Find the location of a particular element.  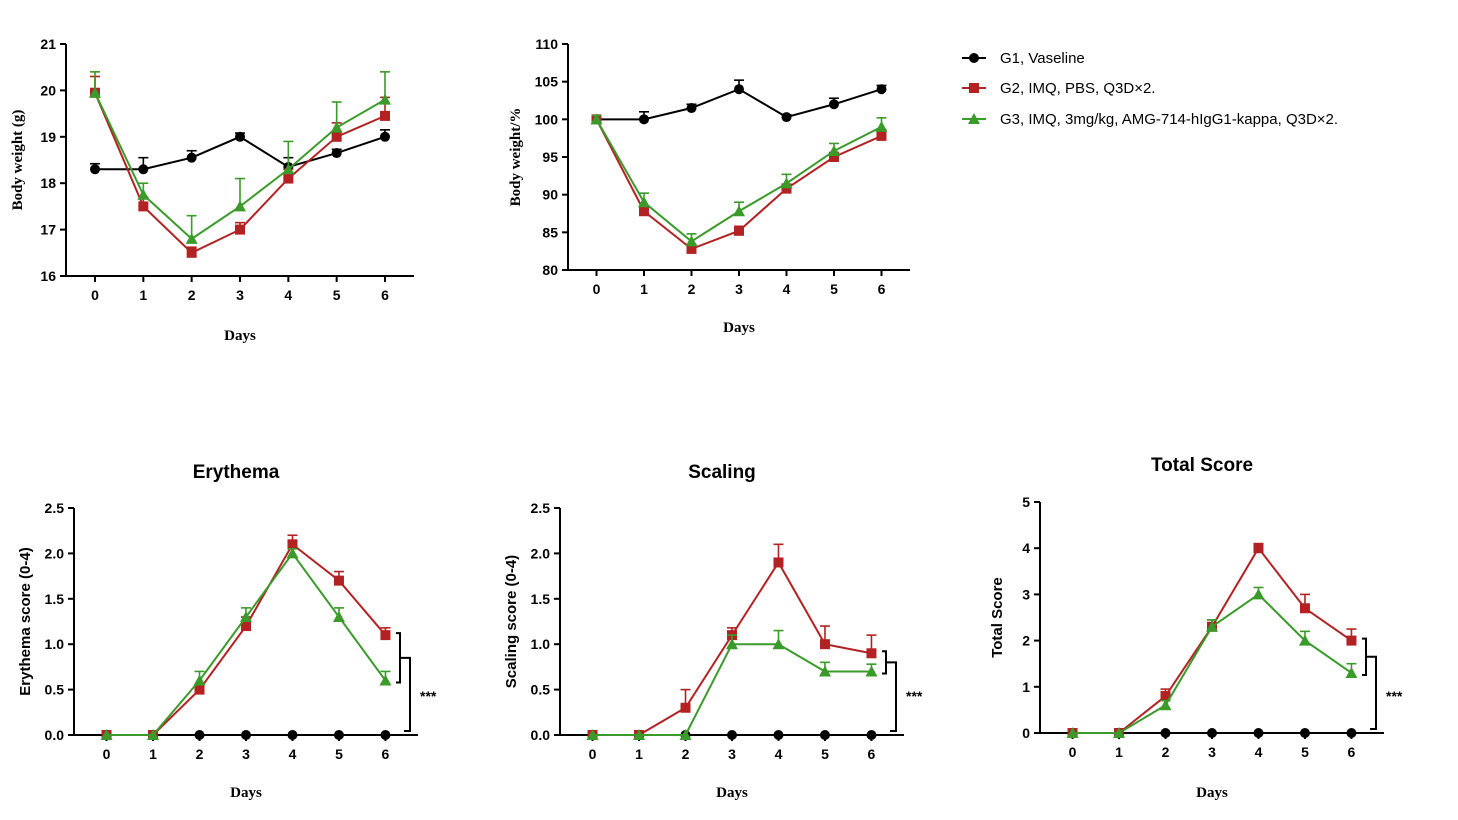

y-tick-label: 85 is located at coordinates (550, 232).